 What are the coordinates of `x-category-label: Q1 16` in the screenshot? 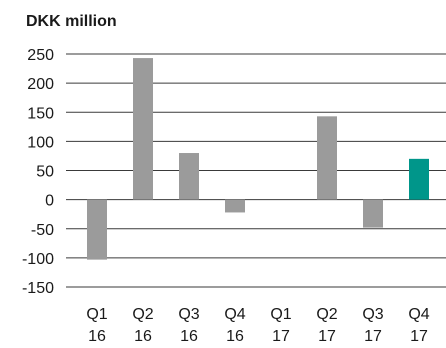 It's located at (96, 325).